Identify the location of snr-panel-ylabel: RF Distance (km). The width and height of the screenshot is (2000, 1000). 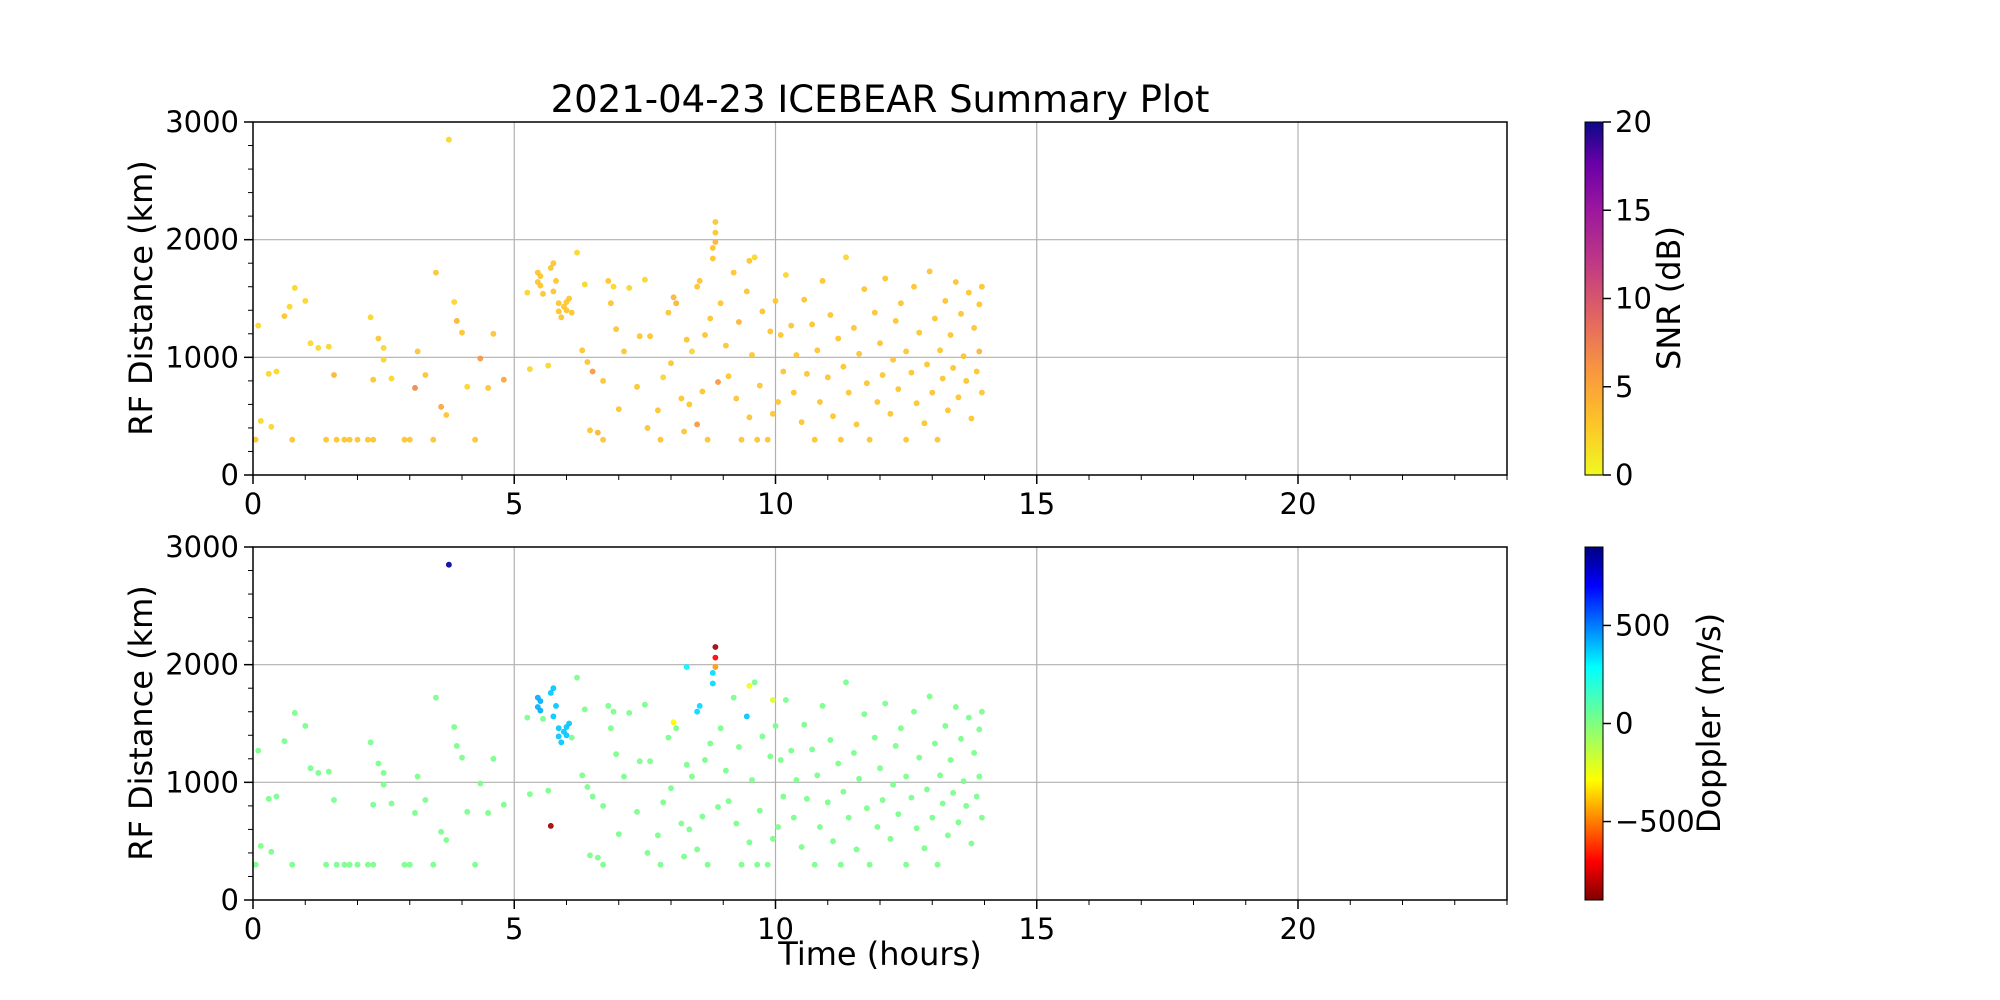
(141, 298).